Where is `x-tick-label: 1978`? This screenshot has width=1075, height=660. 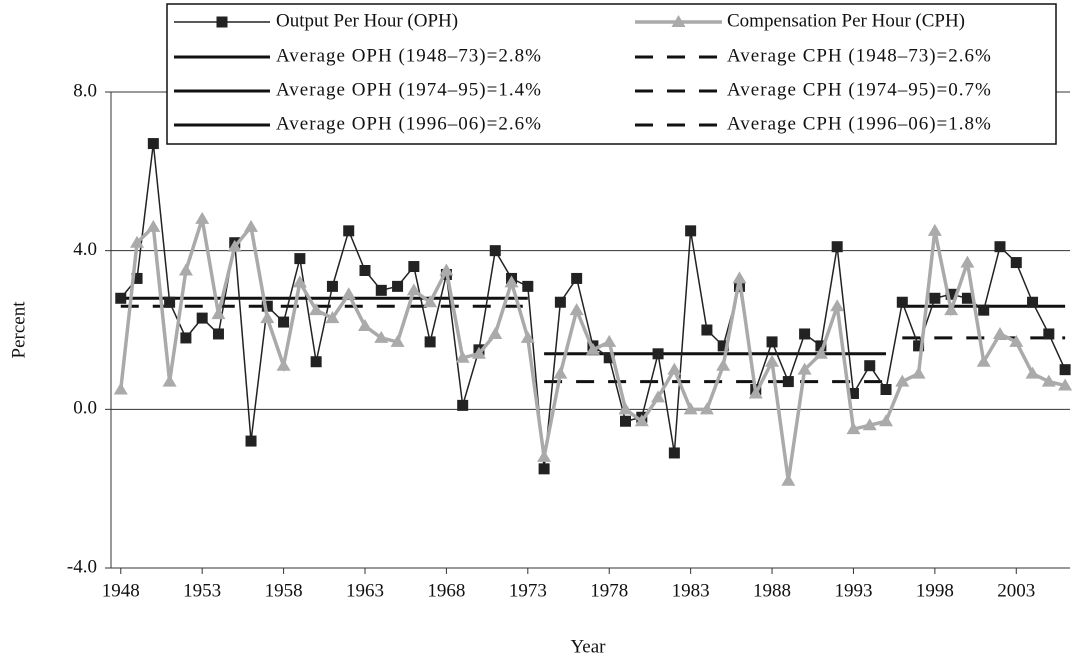 x-tick-label: 1978 is located at coordinates (609, 590).